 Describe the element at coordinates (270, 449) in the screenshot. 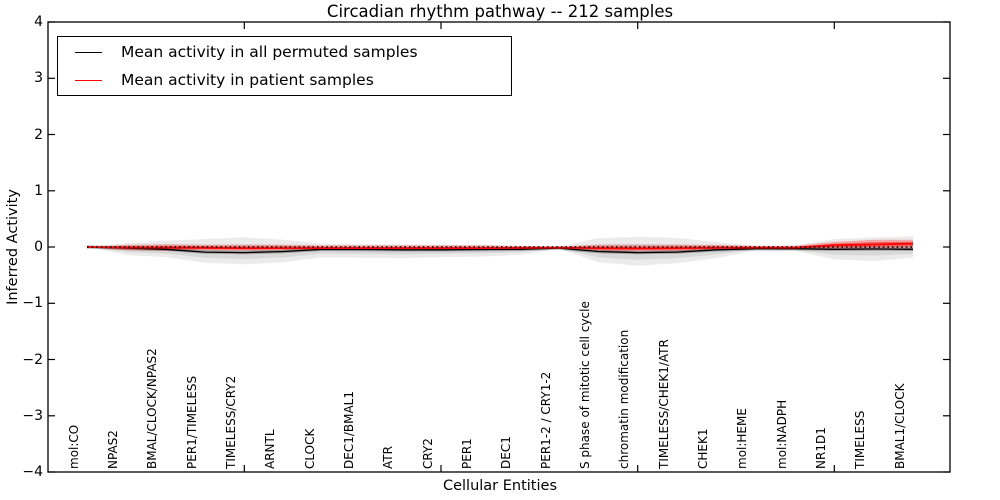

I see `x-category-label: ARNTL` at that location.